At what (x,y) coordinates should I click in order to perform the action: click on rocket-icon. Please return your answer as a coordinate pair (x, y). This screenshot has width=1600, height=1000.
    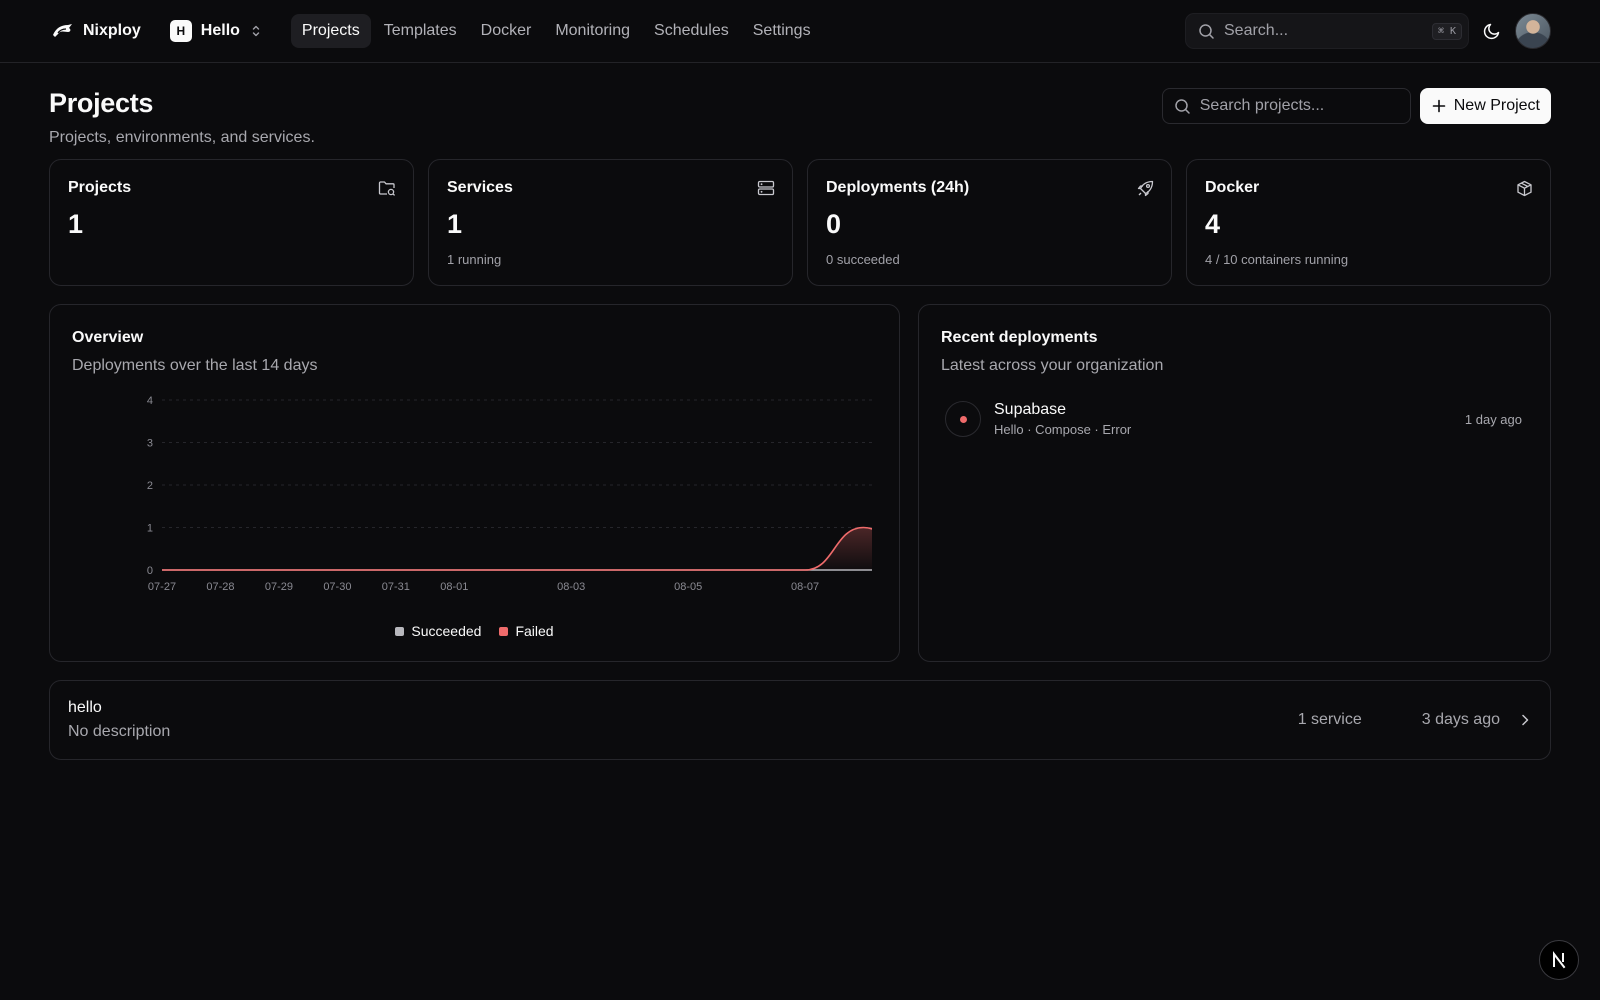
    Looking at the image, I should click on (1145, 188).